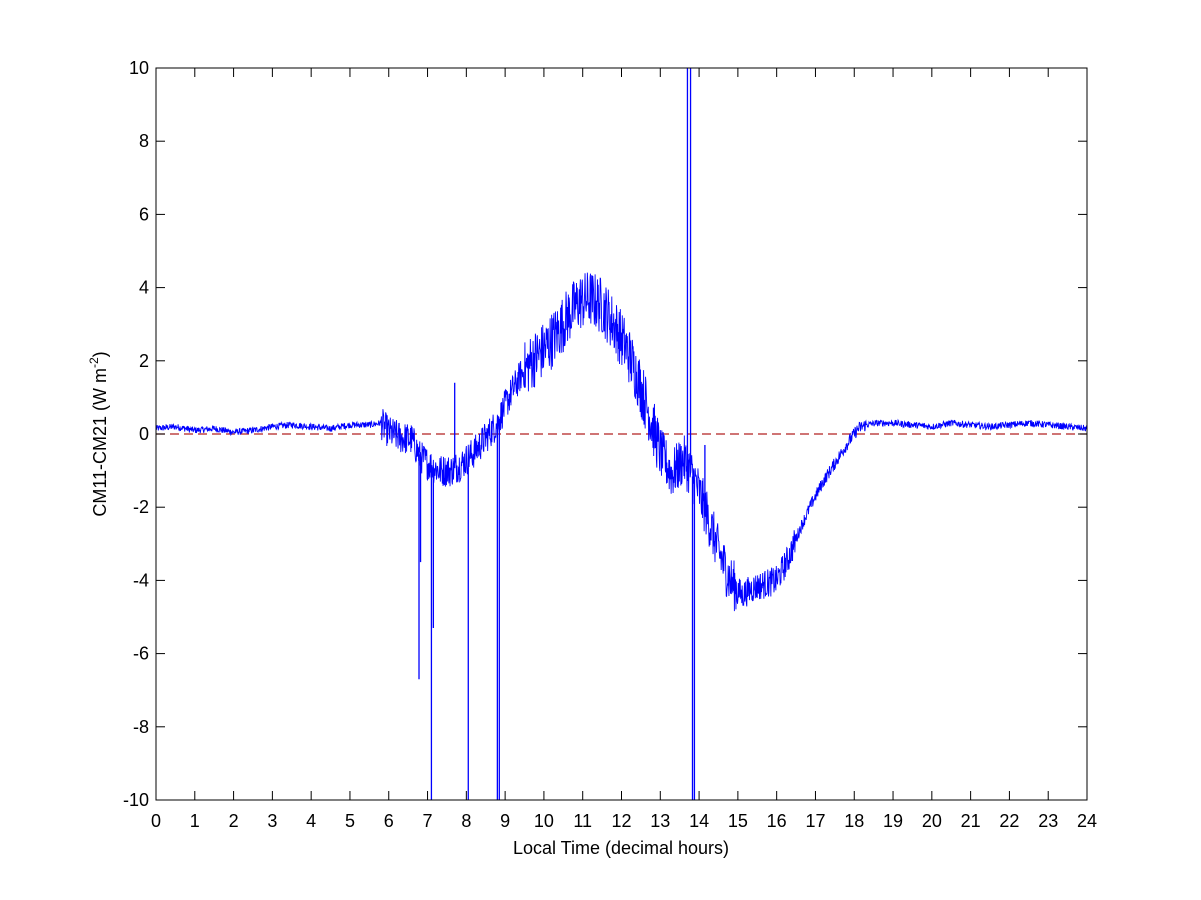 The height and width of the screenshot is (900, 1201). What do you see at coordinates (815, 821) in the screenshot?
I see `x-tick-label: 17` at bounding box center [815, 821].